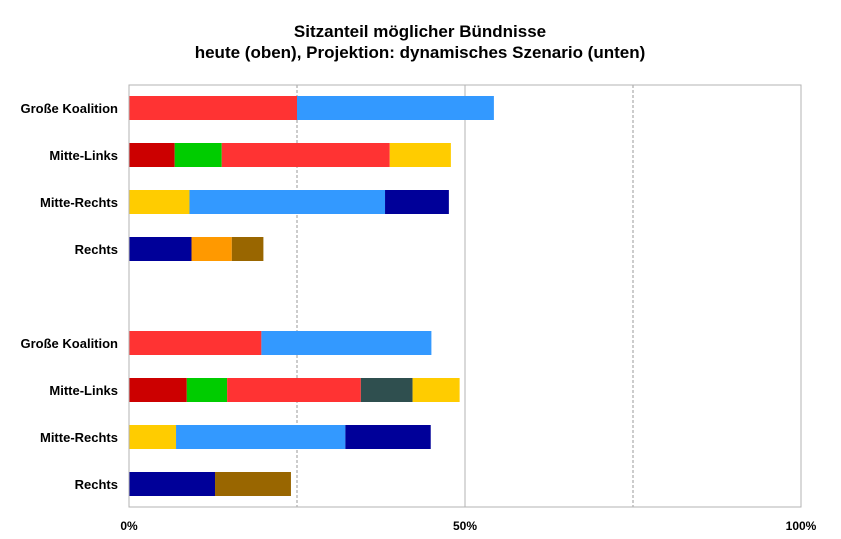  I want to click on bar-segment-g0-r1-s3, so click(420, 155).